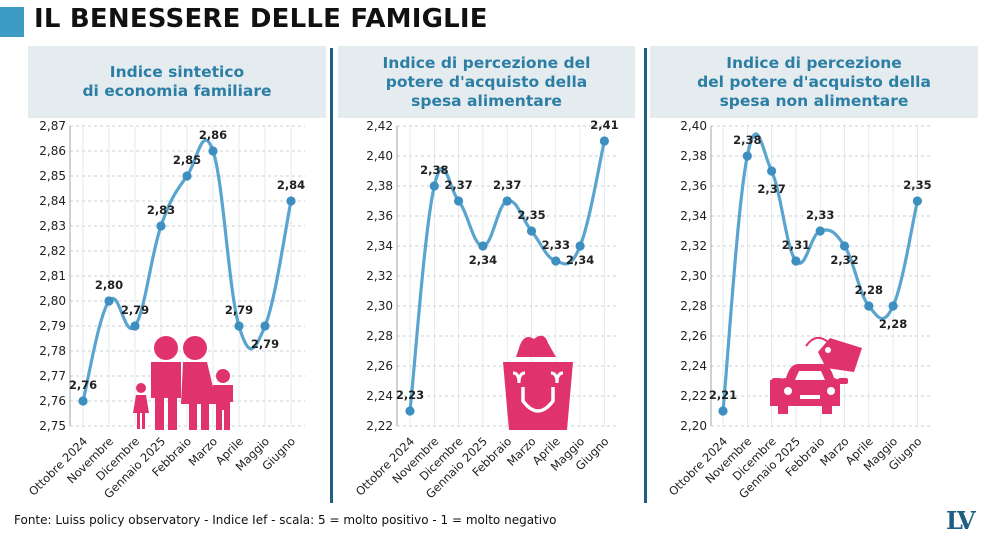 The image size is (982, 539). Describe the element at coordinates (693, 426) in the screenshot. I see `y-tick-label: 2,20` at that location.